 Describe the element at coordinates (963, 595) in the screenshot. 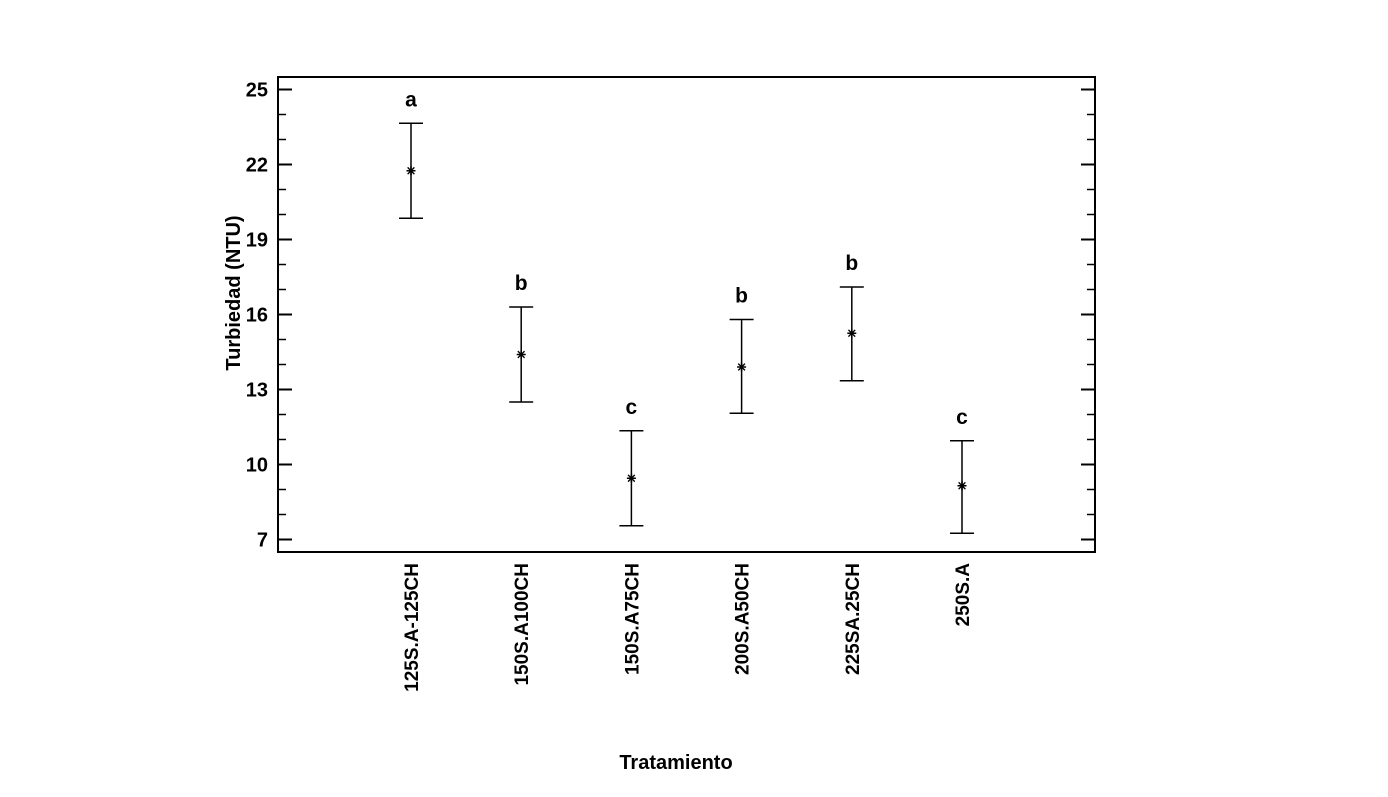

I see `x-category-label: 250S.A` at that location.